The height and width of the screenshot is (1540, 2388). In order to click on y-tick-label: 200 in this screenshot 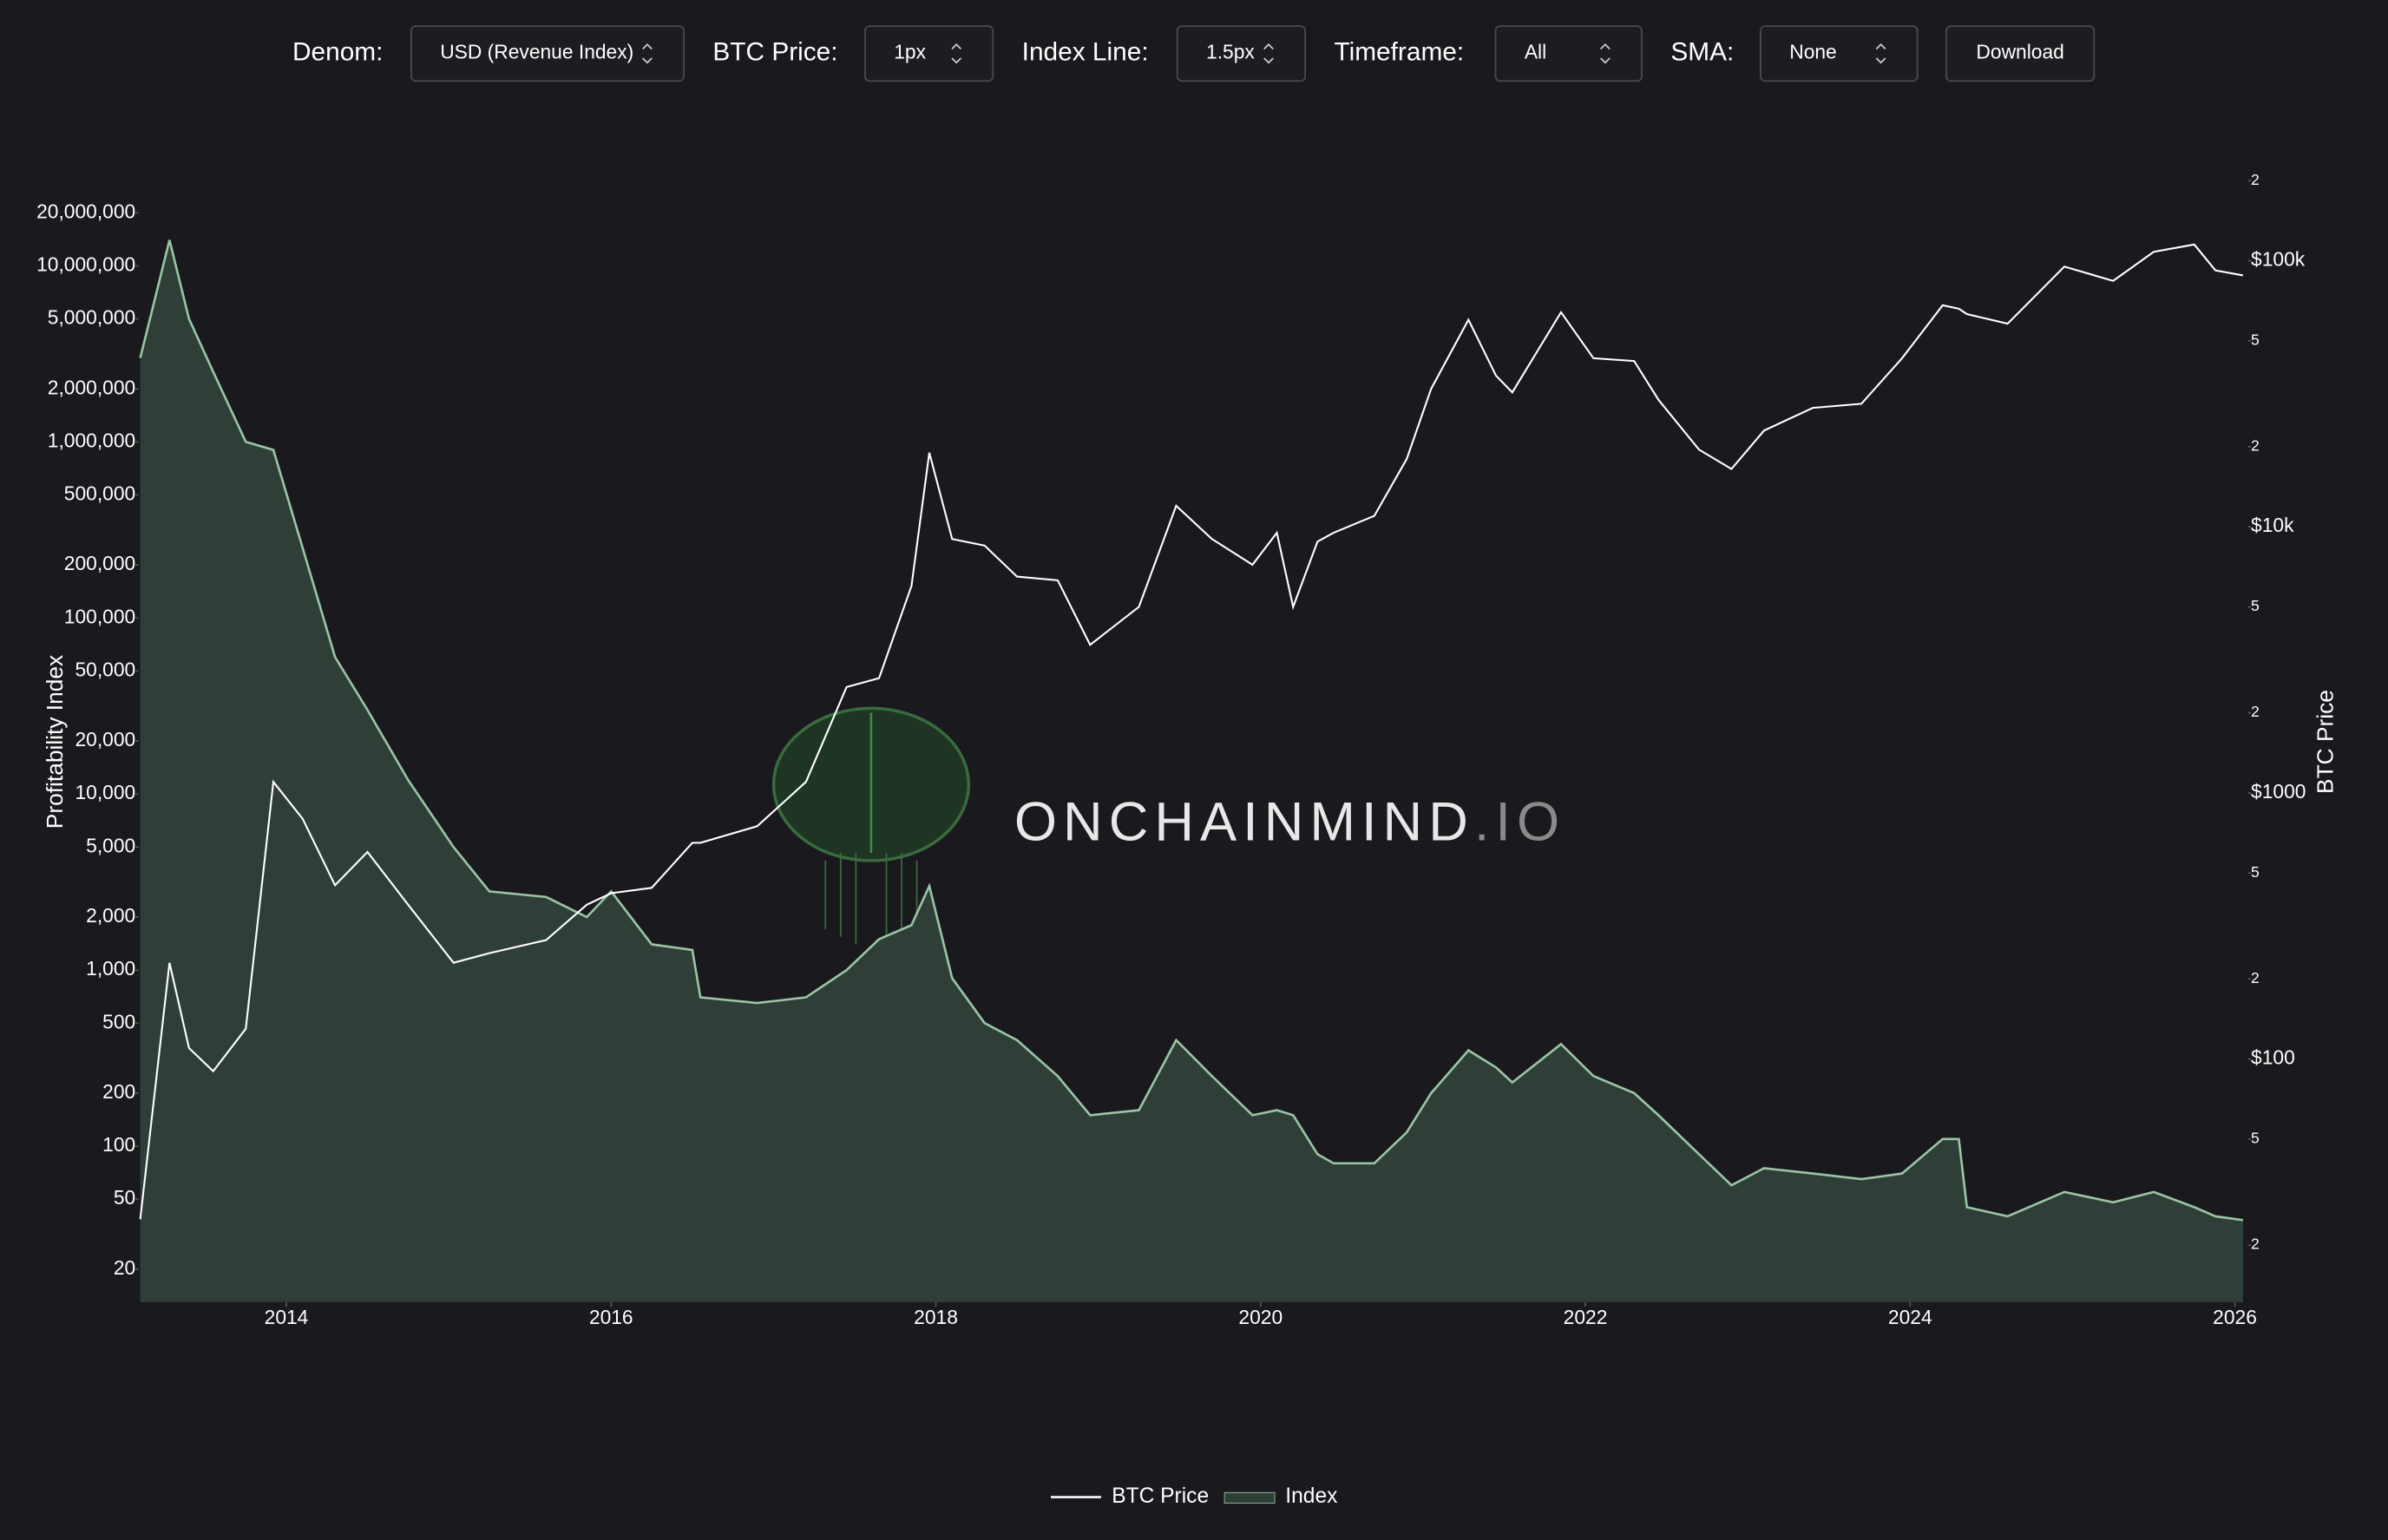, I will do `click(118, 1091)`.